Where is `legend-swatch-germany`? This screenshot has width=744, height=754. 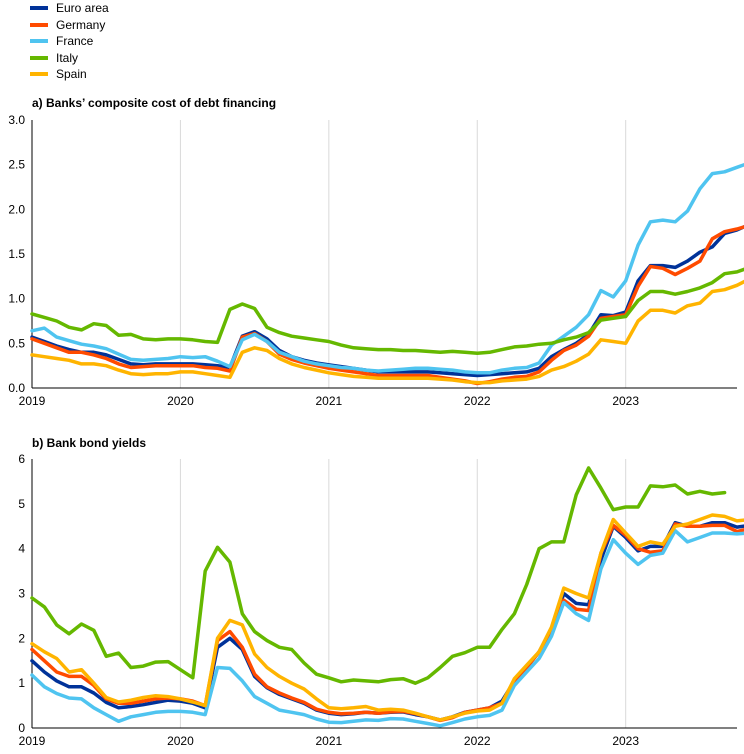
legend-swatch-germany is located at coordinates (39, 24).